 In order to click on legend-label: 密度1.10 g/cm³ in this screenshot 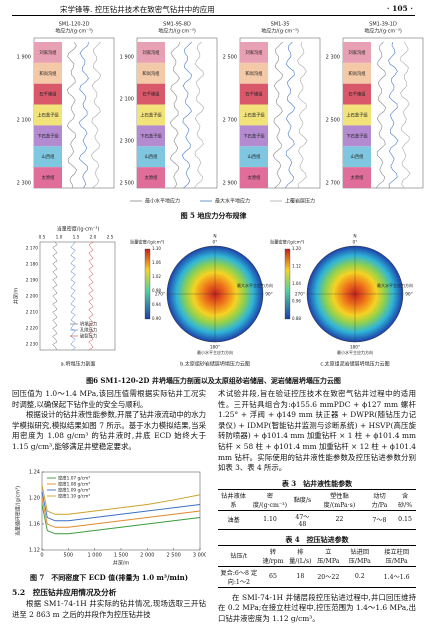, I will do `click(74, 496)`.